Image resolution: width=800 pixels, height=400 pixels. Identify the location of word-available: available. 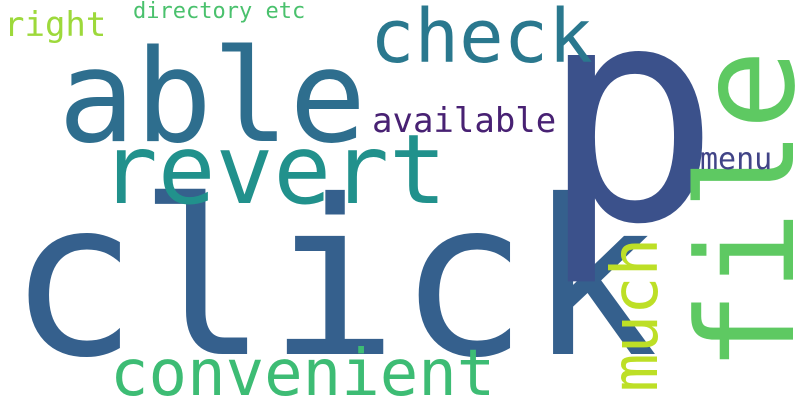
(464, 121).